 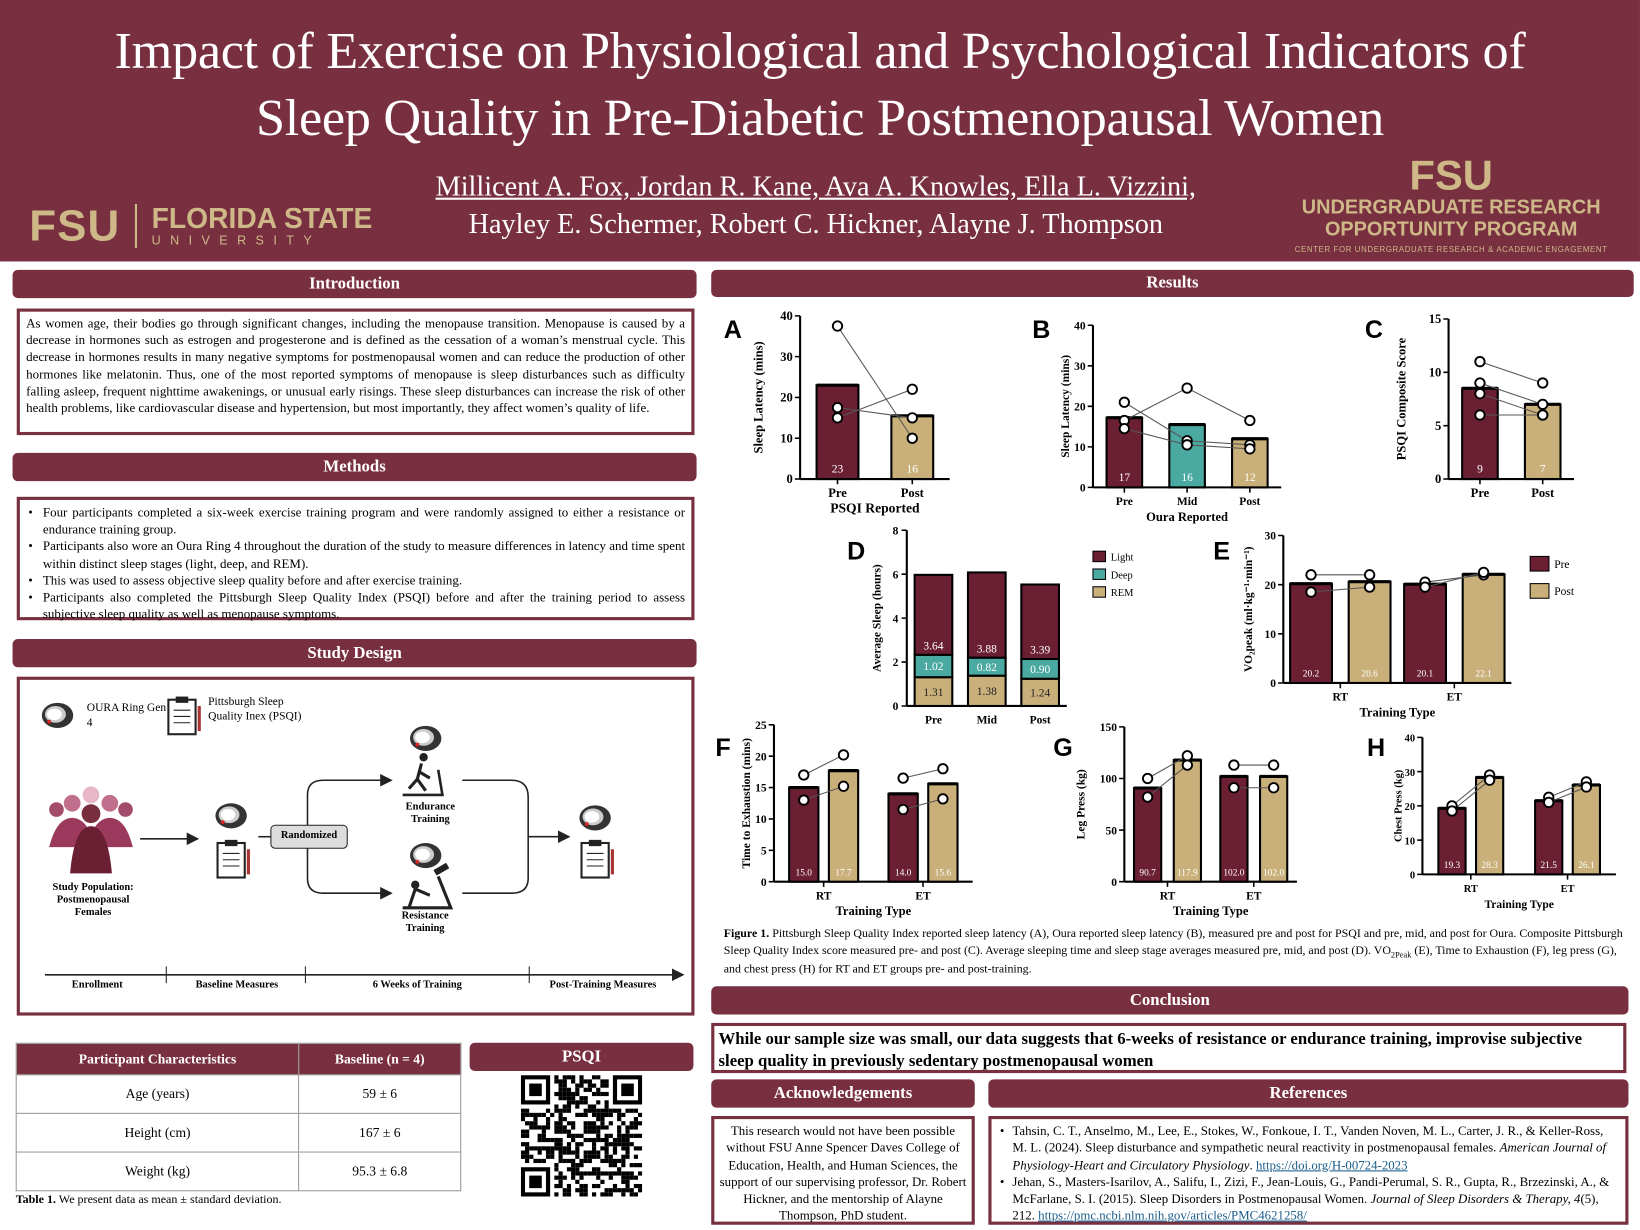 What do you see at coordinates (417, 984) in the screenshot?
I see `timeline-training: 6 Weeks of Training` at bounding box center [417, 984].